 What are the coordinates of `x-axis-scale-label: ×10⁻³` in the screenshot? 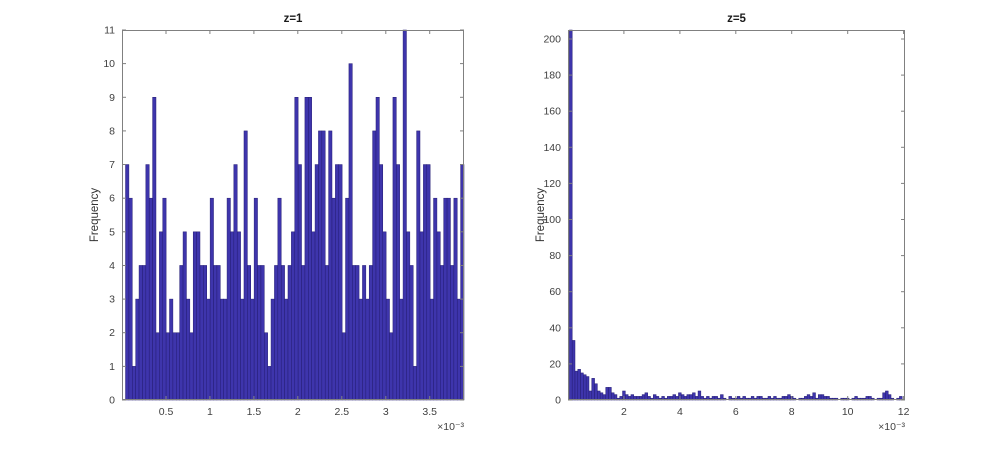 It's located at (891, 427).